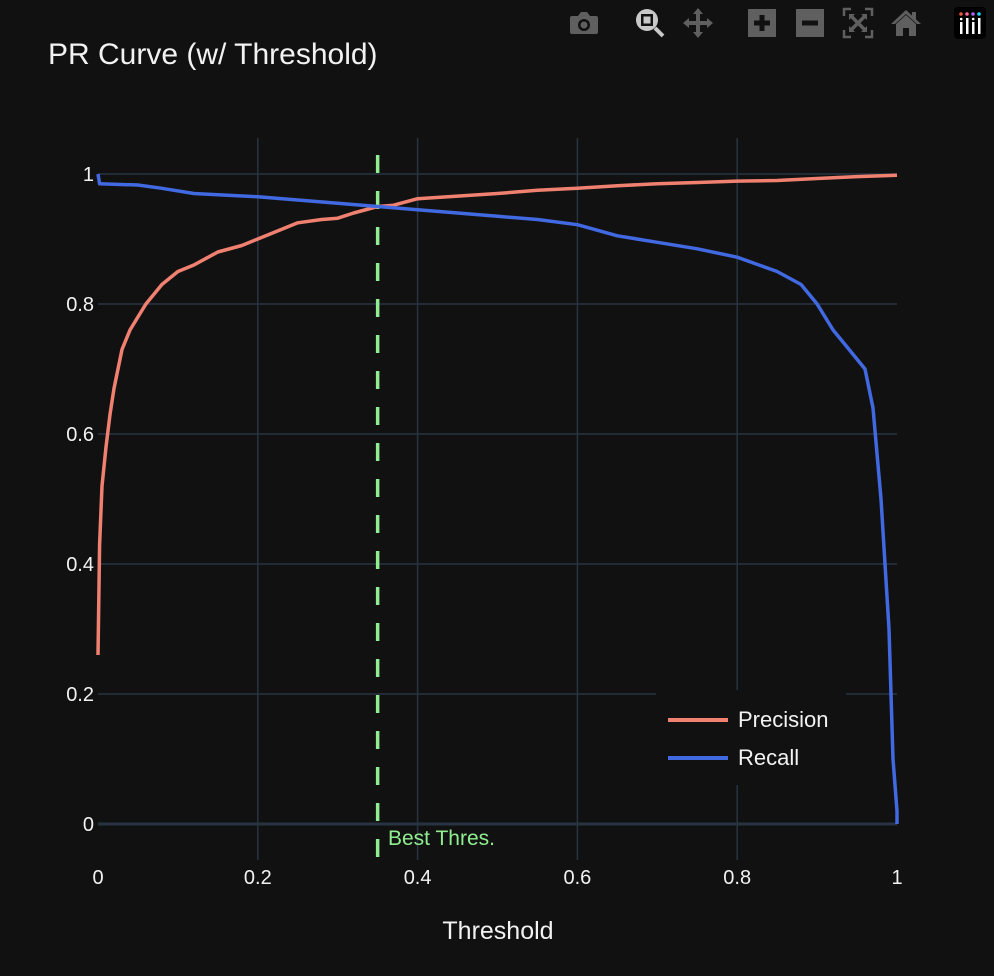  Describe the element at coordinates (896, 878) in the screenshot. I see `x-tick-label: 1` at that location.